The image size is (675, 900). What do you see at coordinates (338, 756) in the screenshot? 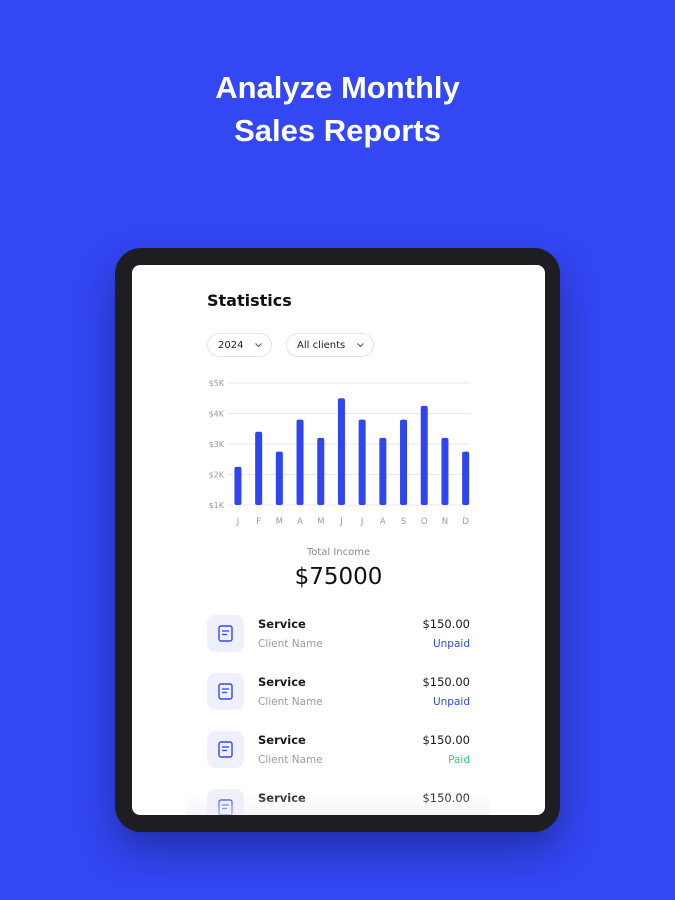
I see `transaction-row: Service $150.00 Client Name Paid` at bounding box center [338, 756].